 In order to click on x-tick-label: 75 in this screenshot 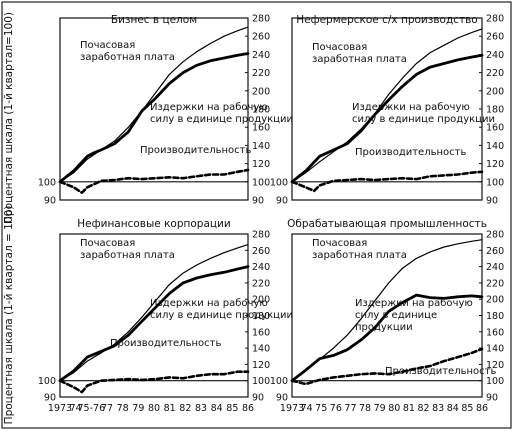, I will do `click(321, 408)`.